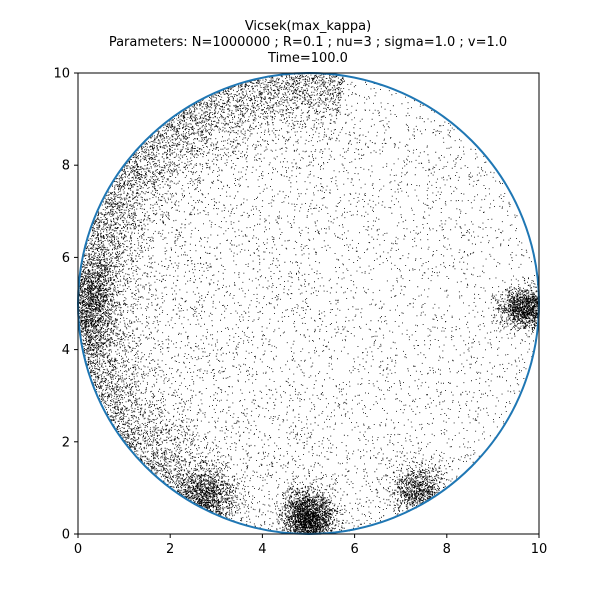  What do you see at coordinates (66, 166) in the screenshot?
I see `y-tick-label: 8` at bounding box center [66, 166].